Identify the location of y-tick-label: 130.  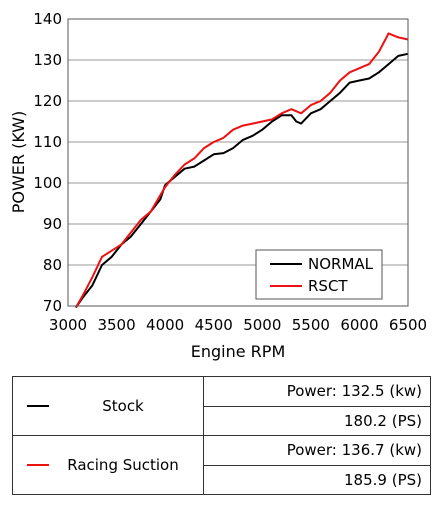
(47, 60).